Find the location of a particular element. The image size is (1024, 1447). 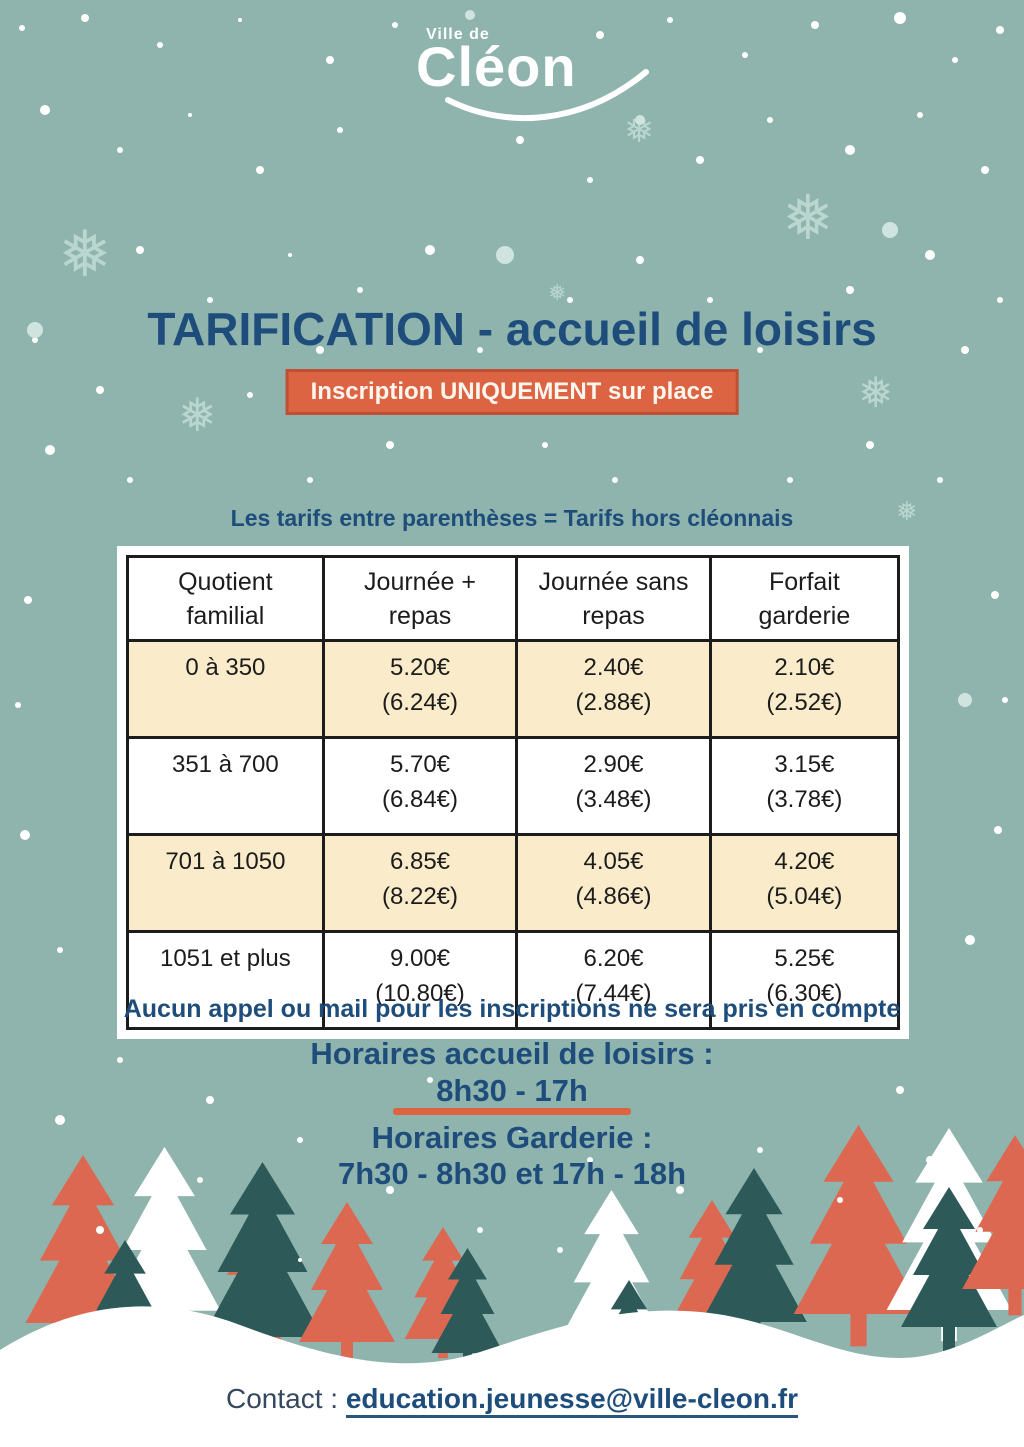

city-logo: Ville de Cléon is located at coordinates (512, 65).